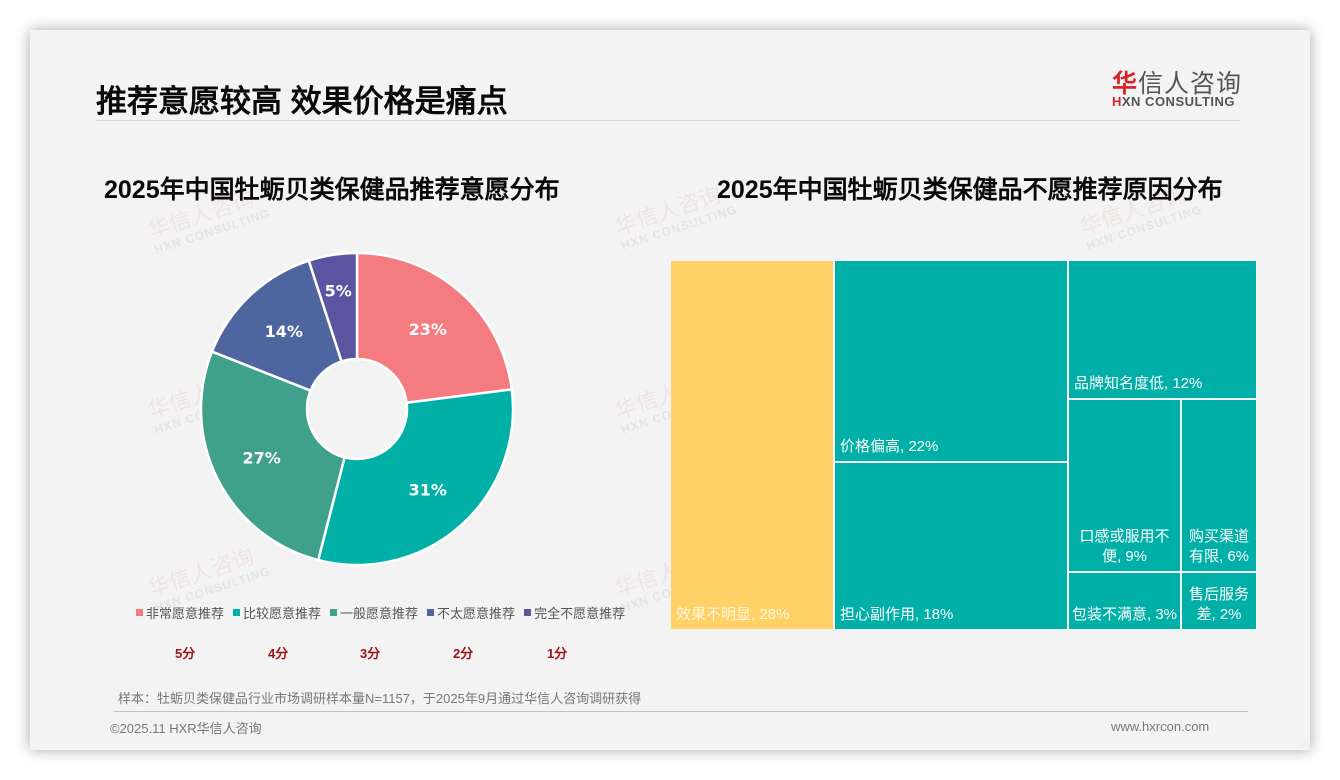 The width and height of the screenshot is (1340, 780). Describe the element at coordinates (951, 546) in the screenshot. I see `treemap-cell-side-effects: 担心副作用, 18%` at that location.